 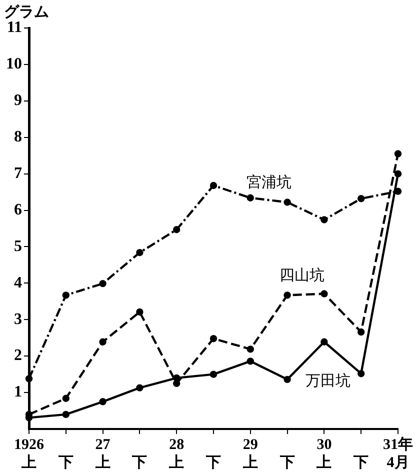 What do you see at coordinates (102, 453) in the screenshot?
I see `x-tick-label: 27 上` at bounding box center [102, 453].